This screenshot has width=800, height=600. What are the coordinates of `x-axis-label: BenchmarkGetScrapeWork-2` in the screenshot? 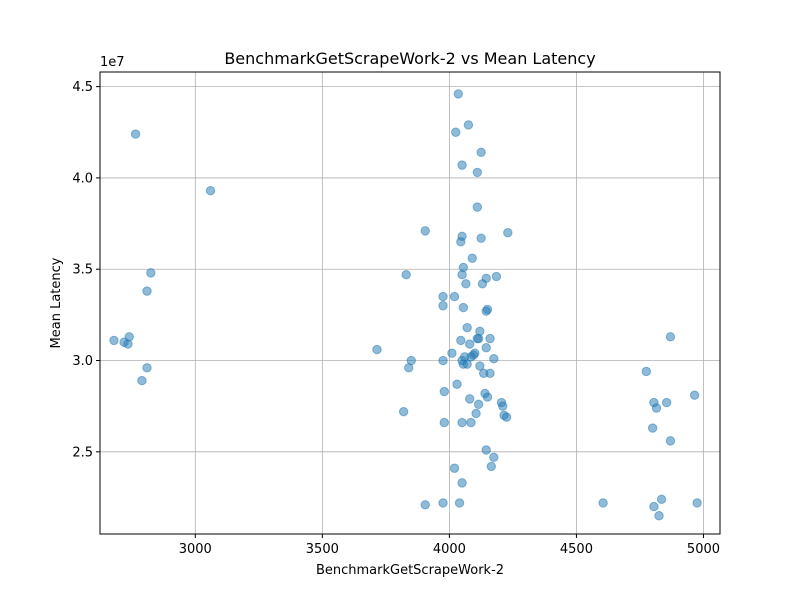 It's located at (410, 570).